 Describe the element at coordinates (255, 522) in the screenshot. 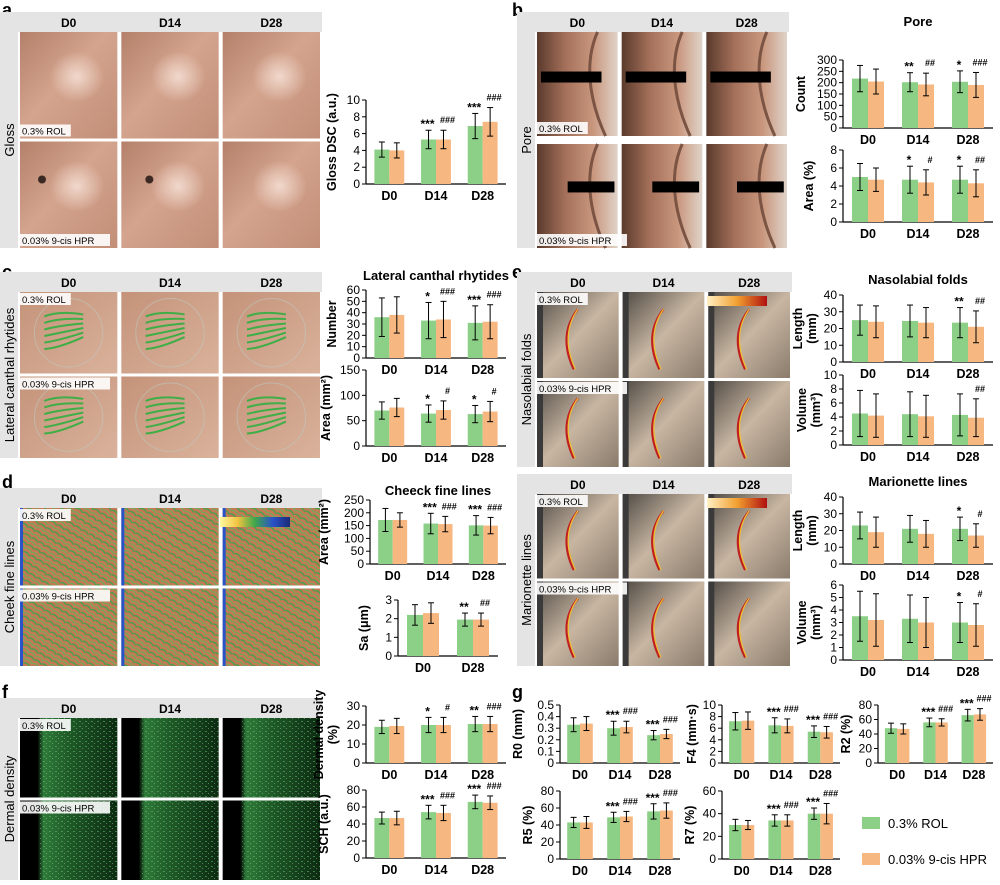

I see `color-scale-bar` at that location.